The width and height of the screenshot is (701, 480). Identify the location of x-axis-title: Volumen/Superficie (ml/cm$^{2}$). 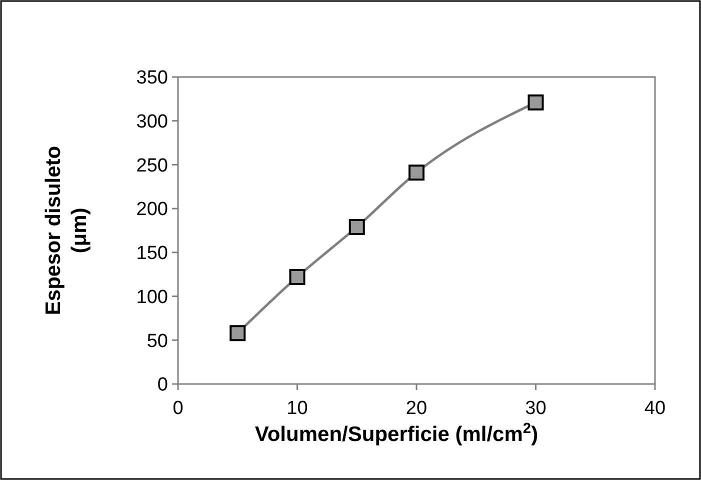
(396, 433).